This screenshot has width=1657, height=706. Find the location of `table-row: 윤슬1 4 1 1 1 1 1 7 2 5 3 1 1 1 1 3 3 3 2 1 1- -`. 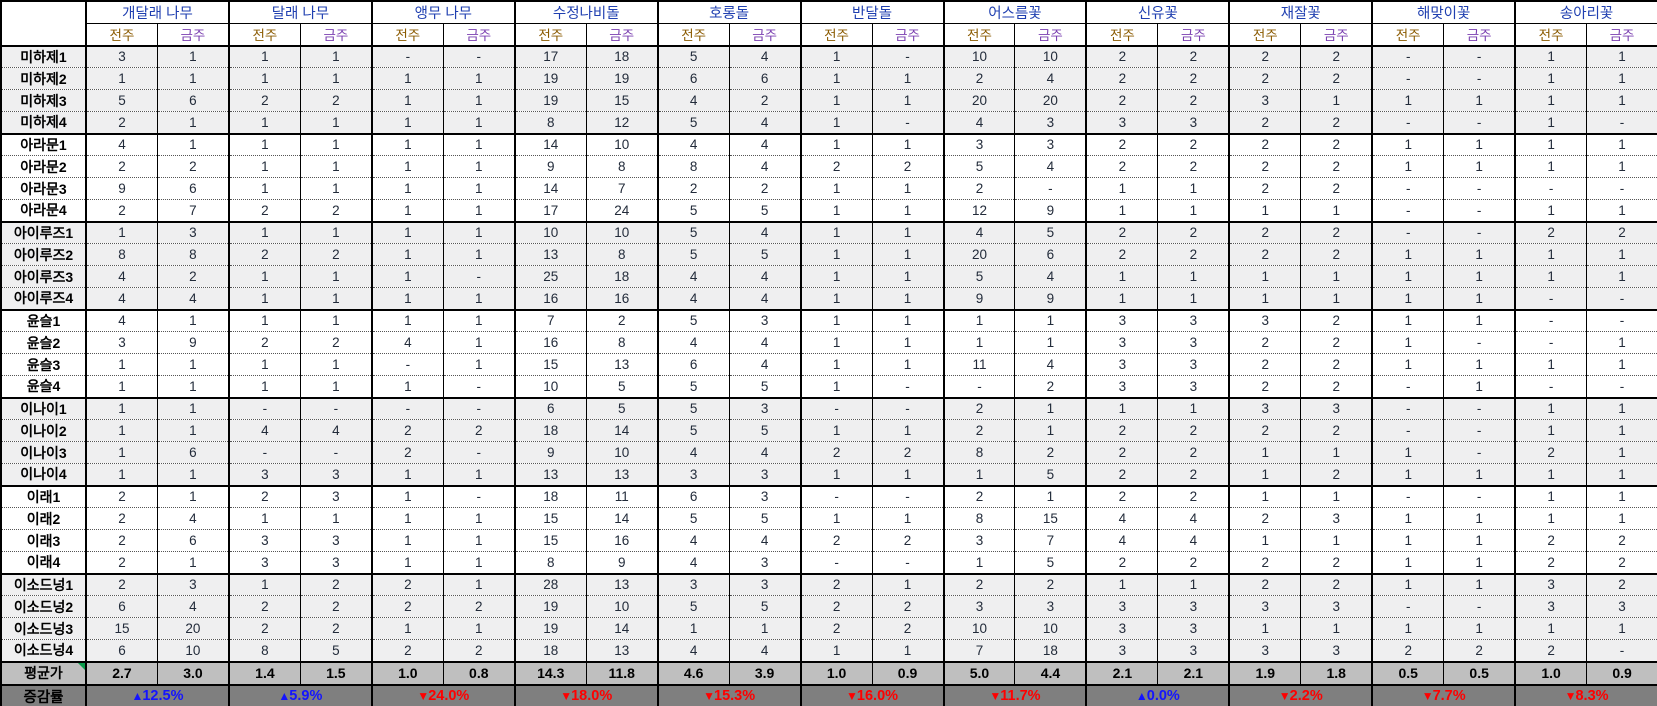

table-row: 윤슬1 4 1 1 1 1 1 7 2 5 3 1 1 1 1 3 3 3 2 1 1- - is located at coordinates (828, 320).